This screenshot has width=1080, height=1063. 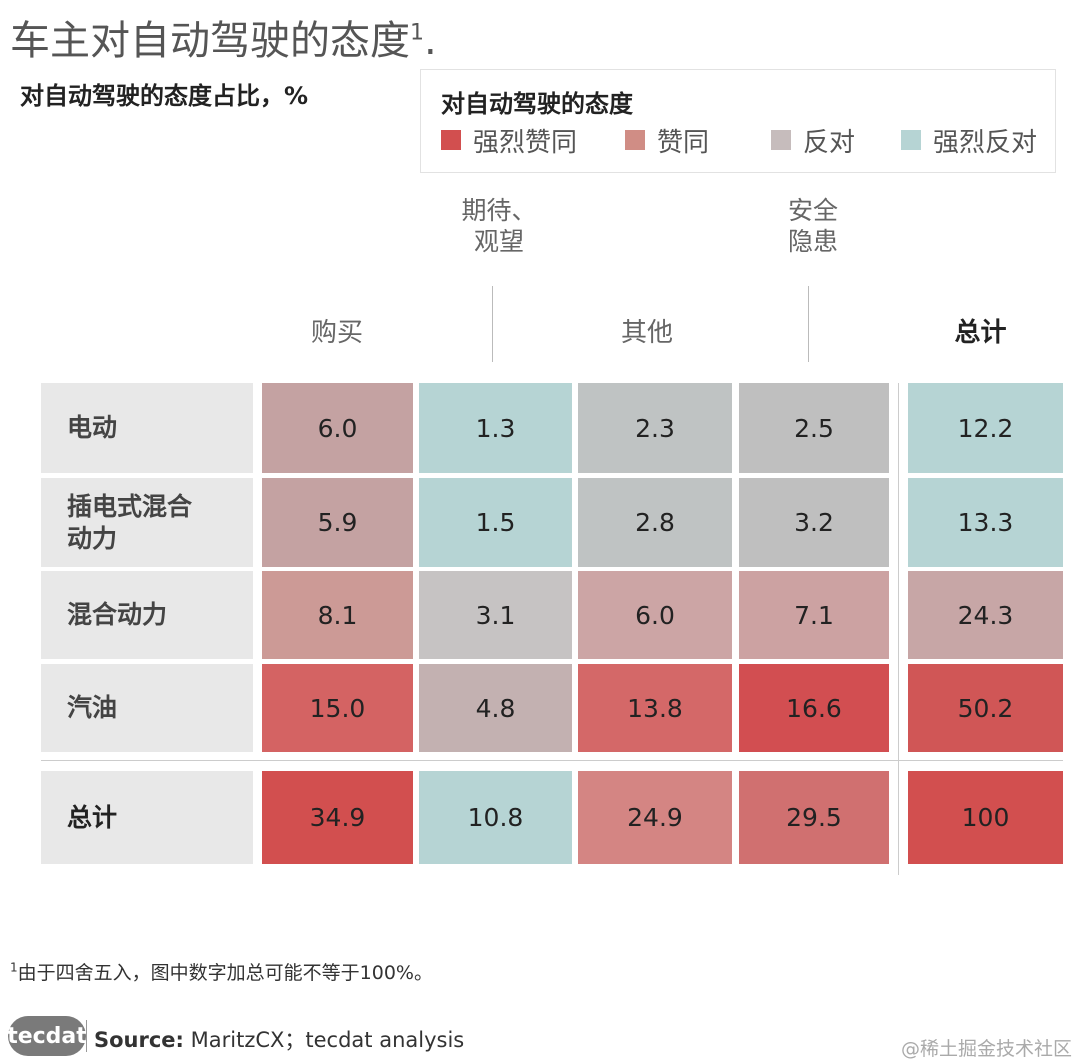 What do you see at coordinates (781, 140) in the screenshot?
I see `legend-swatch-disagree` at bounding box center [781, 140].